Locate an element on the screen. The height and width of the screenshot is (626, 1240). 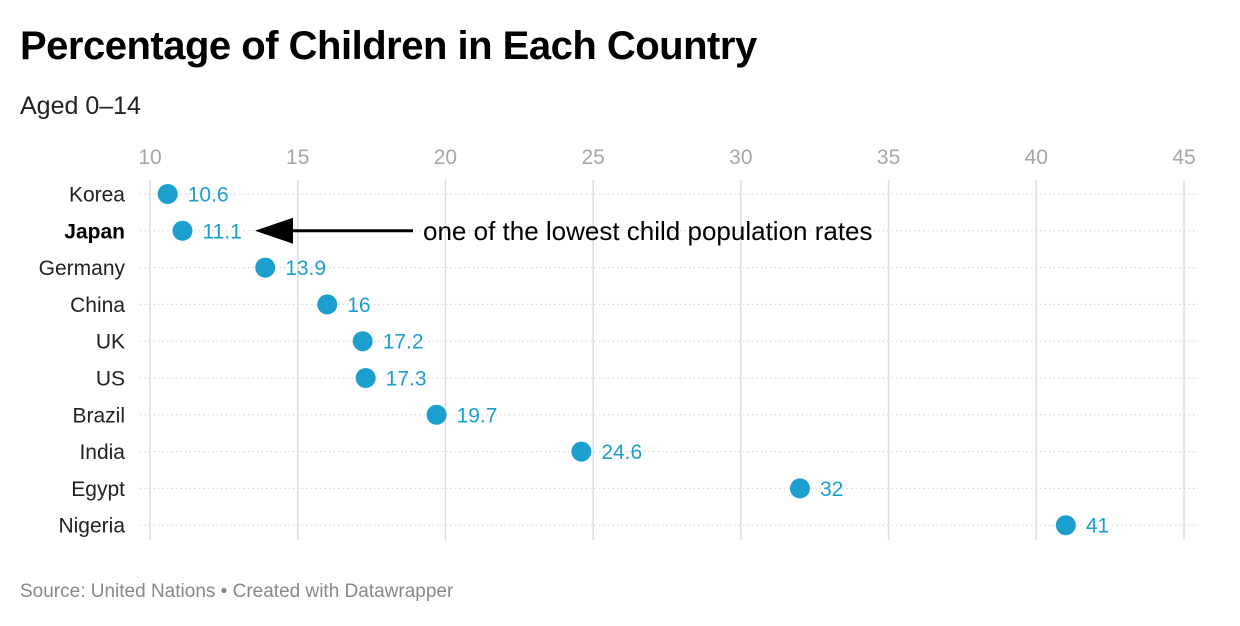
x-axis-ticks: 10 15 20 25 30 35 40 45 is located at coordinates (666, 157).